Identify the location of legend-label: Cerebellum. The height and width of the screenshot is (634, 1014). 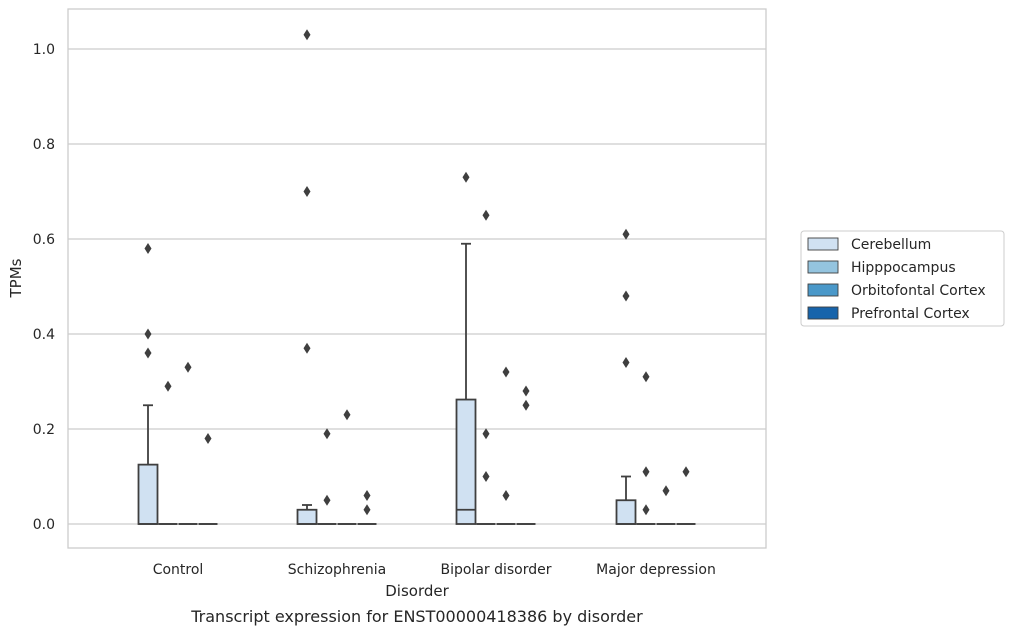
(891, 245).